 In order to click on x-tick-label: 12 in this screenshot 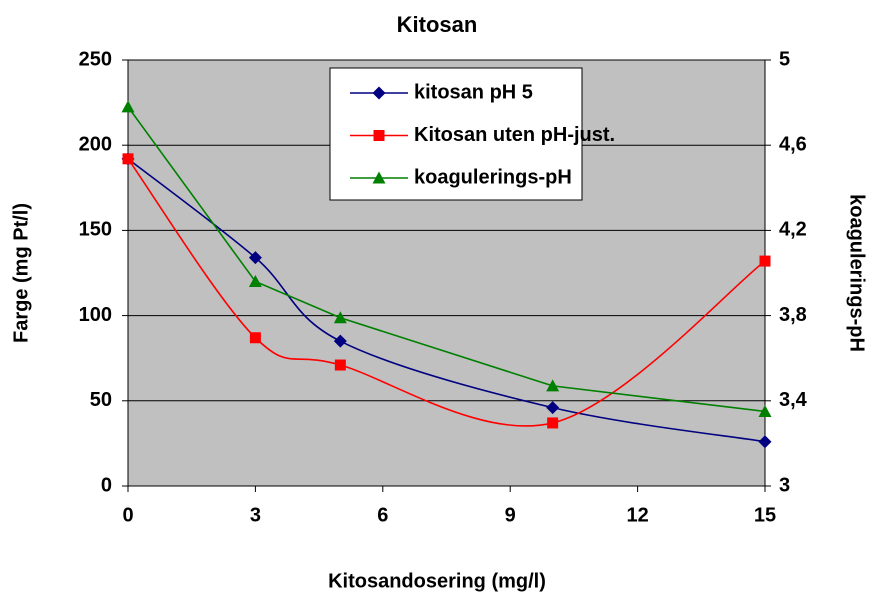, I will do `click(637, 515)`.